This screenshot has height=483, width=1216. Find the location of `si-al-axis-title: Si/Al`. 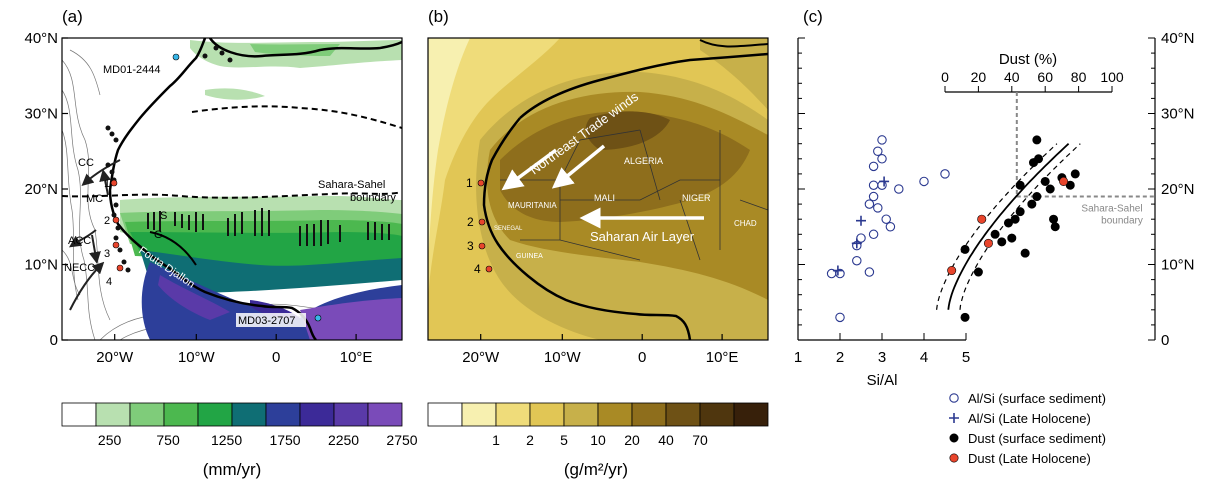

si-al-axis-title: Si/Al is located at coordinates (882, 380).